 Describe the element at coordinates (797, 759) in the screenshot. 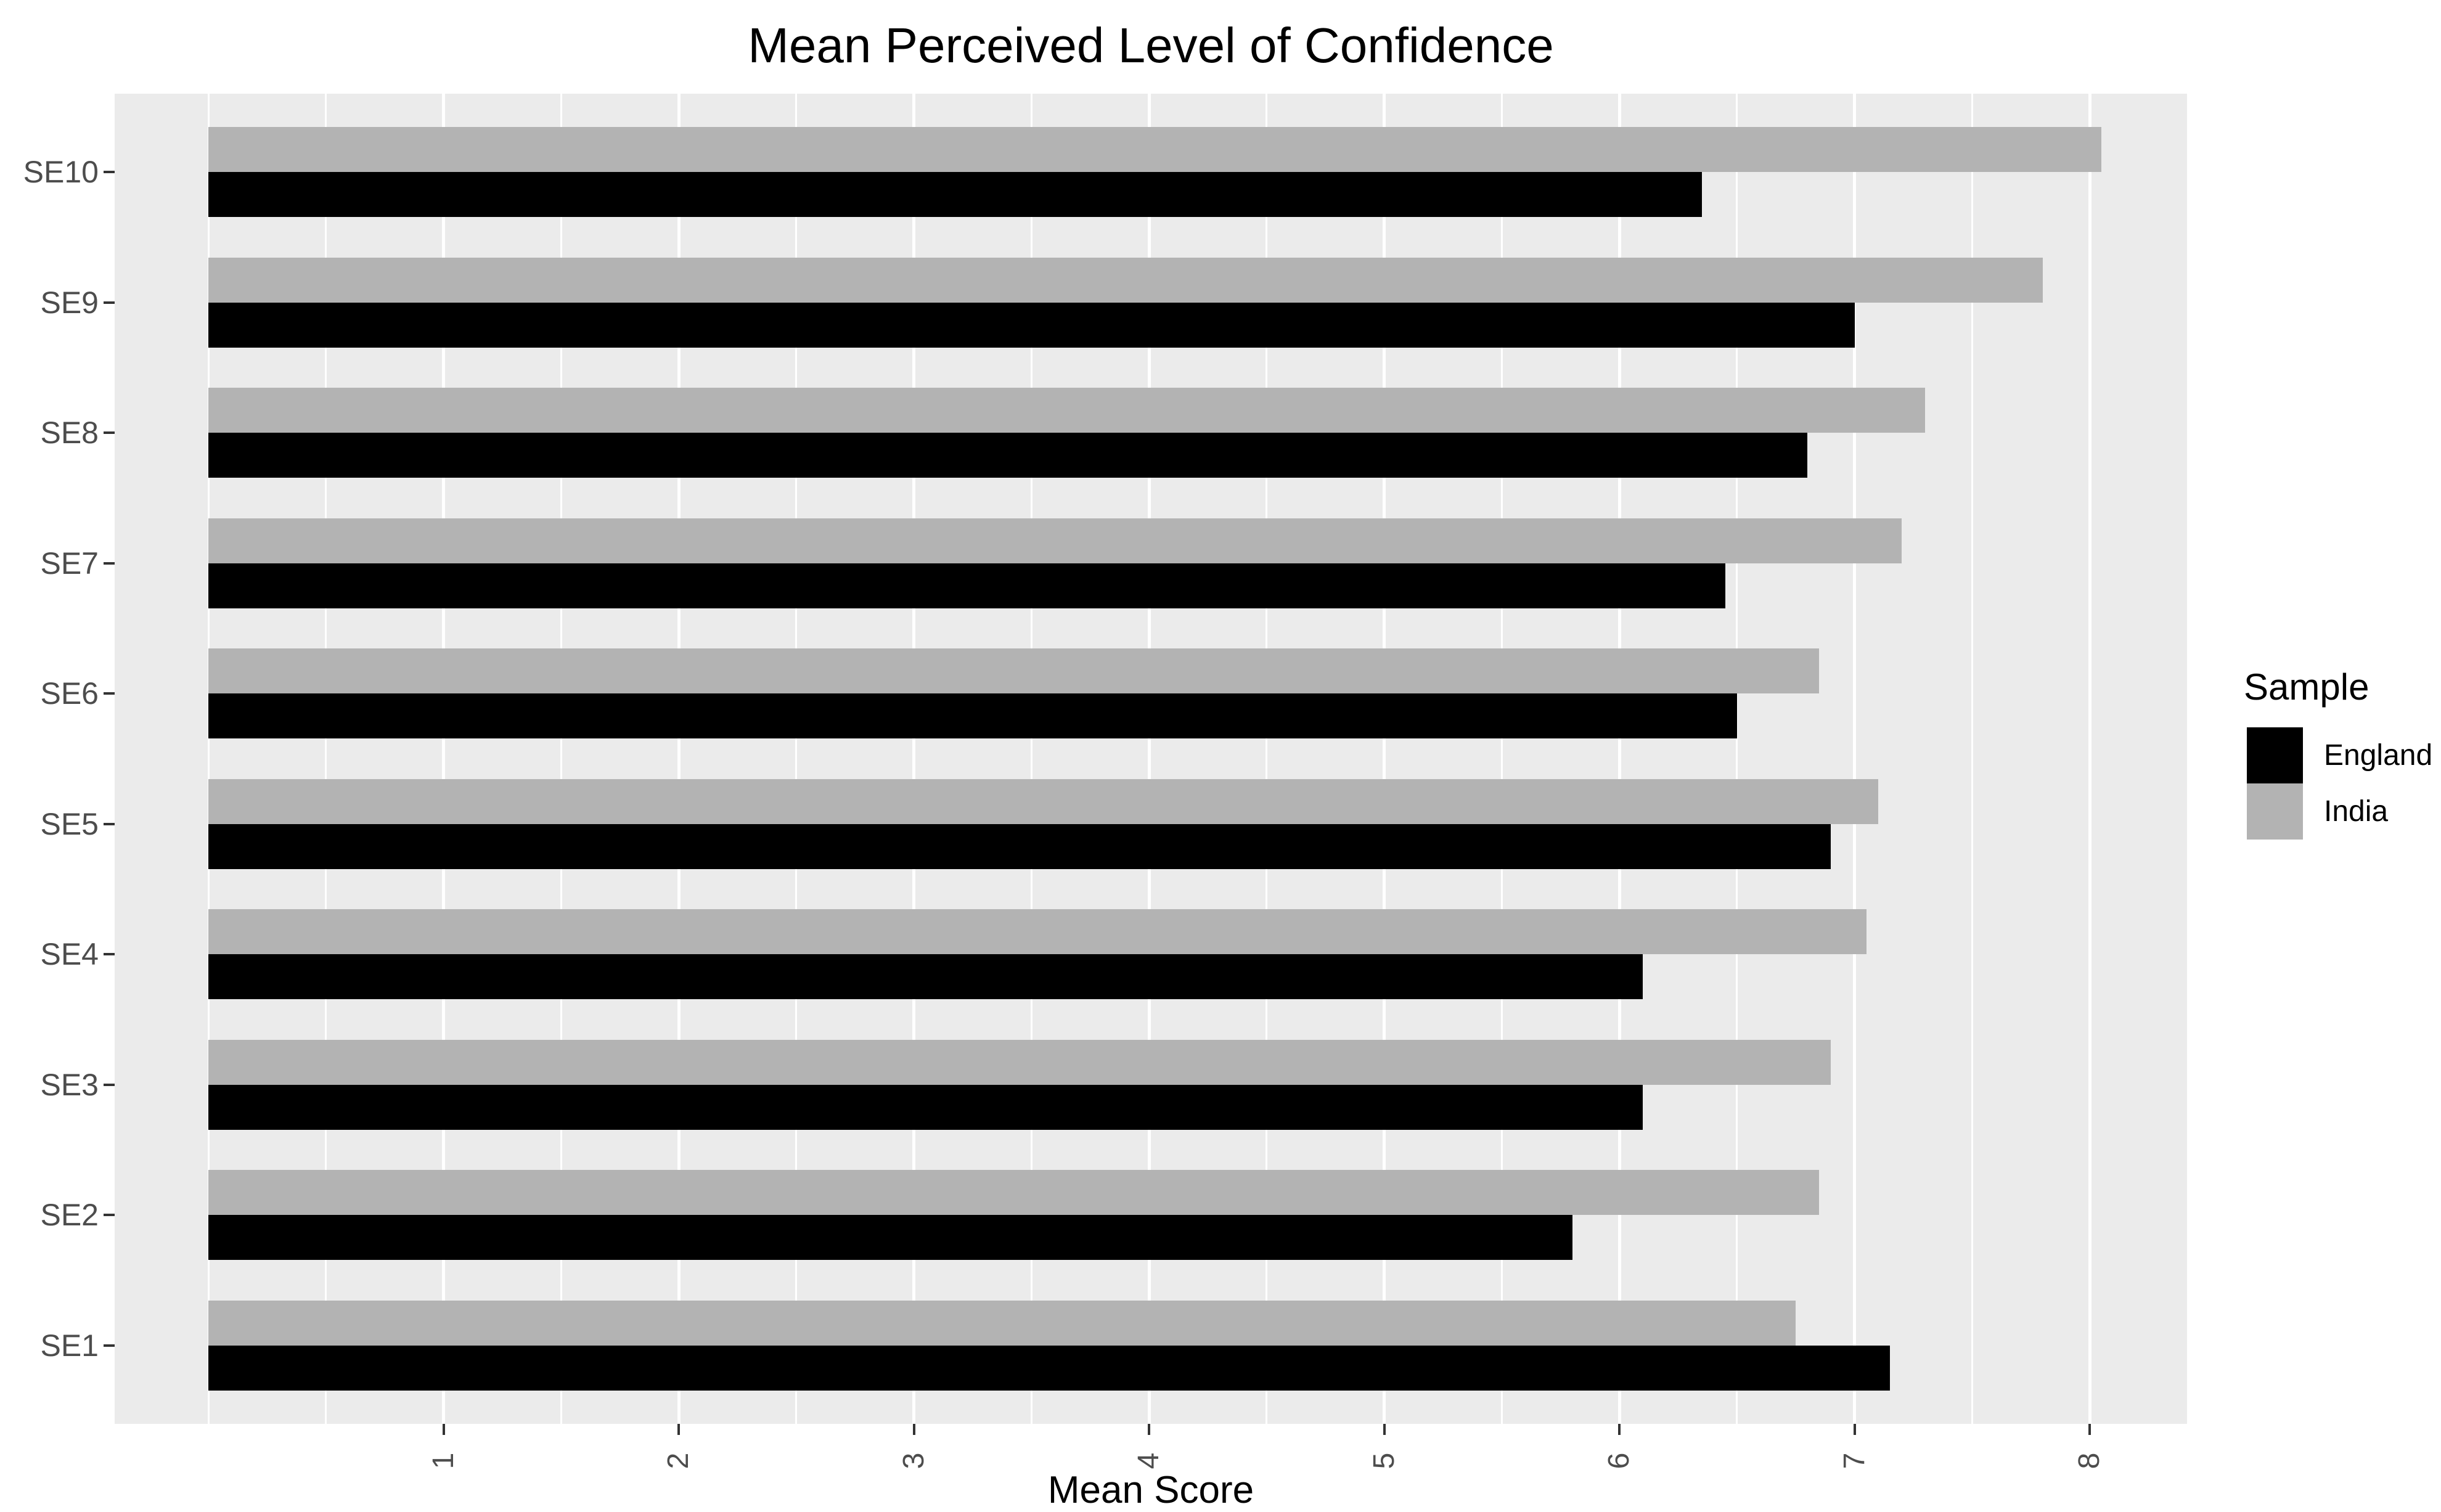

I see `gridline-minor-x2.5` at that location.